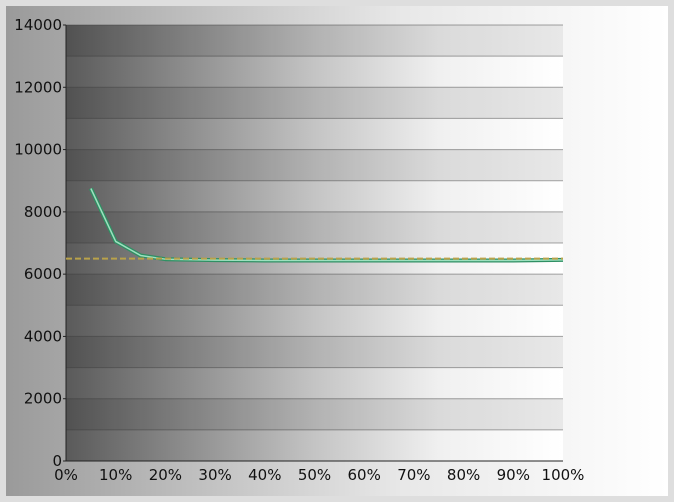 Image resolution: width=674 pixels, height=502 pixels. I want to click on x-tick-label: 10%, so click(115, 475).